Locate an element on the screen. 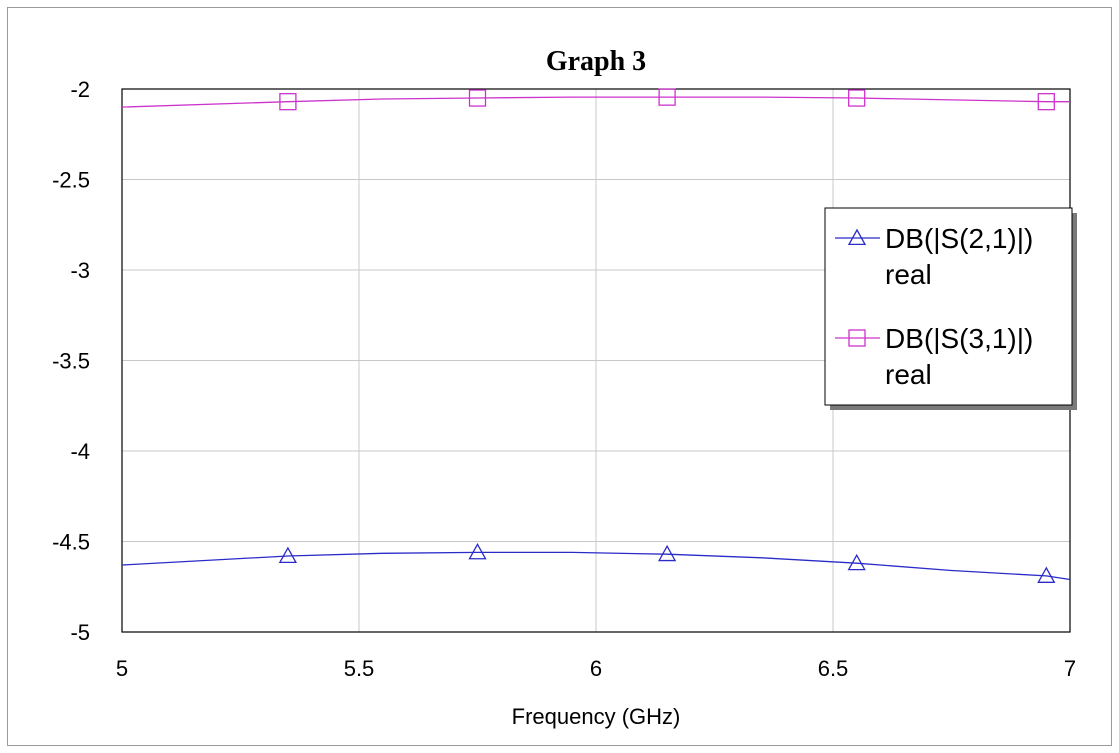 This screenshot has height=753, width=1119. legend-entry-2: DB(|S(3,1)|) real is located at coordinates (934, 356).